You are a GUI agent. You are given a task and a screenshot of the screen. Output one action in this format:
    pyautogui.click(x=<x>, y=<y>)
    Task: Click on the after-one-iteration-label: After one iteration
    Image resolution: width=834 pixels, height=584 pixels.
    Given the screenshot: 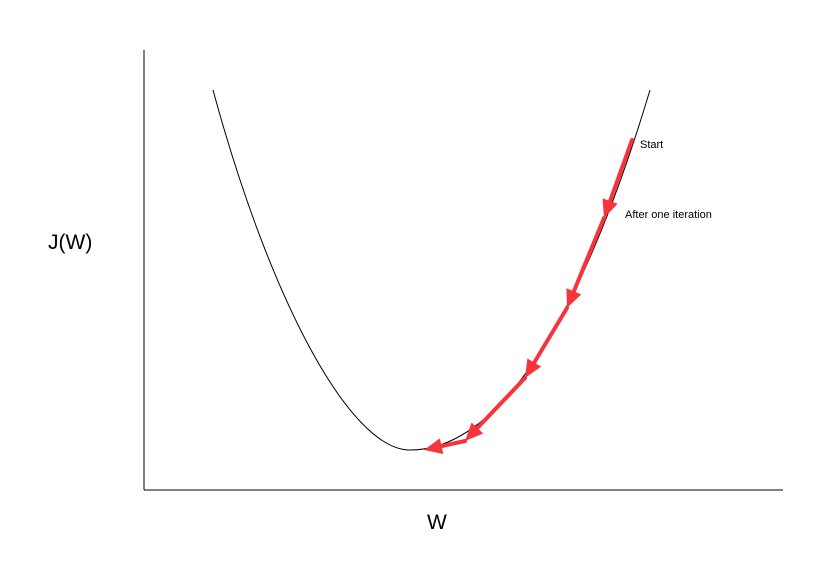 What is the action you would take?
    pyautogui.click(x=668, y=215)
    